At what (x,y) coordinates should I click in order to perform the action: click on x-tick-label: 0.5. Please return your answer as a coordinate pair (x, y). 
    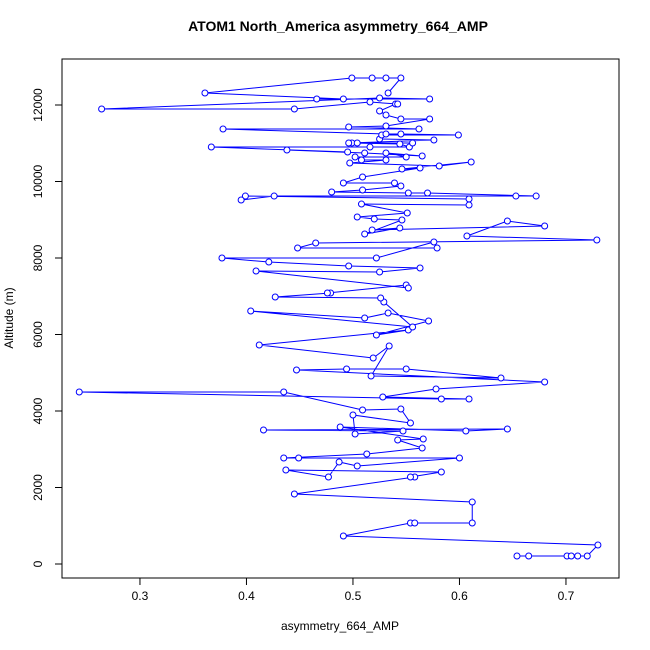
    Looking at the image, I should click on (353, 596).